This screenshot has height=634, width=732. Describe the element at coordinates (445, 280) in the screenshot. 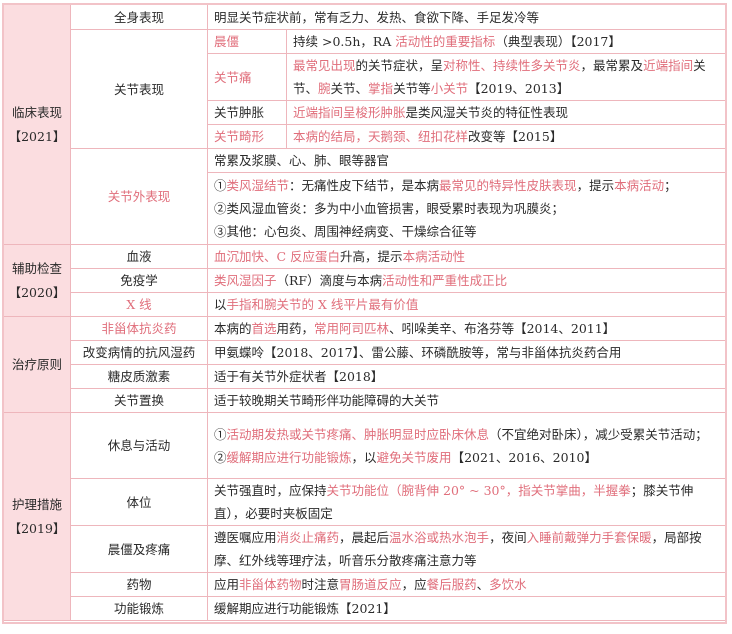

I see `highlight-text: 活动性和严重性成正比` at that location.